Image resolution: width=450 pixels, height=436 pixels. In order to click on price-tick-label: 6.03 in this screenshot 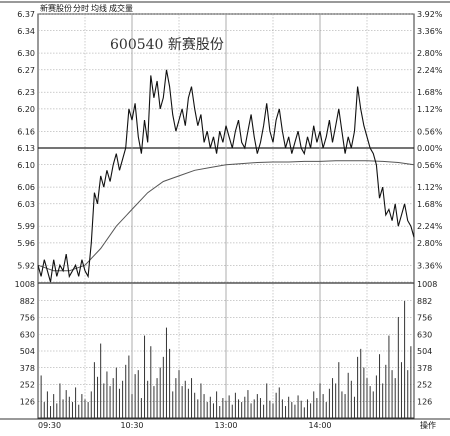, I will do `click(26, 204)`.